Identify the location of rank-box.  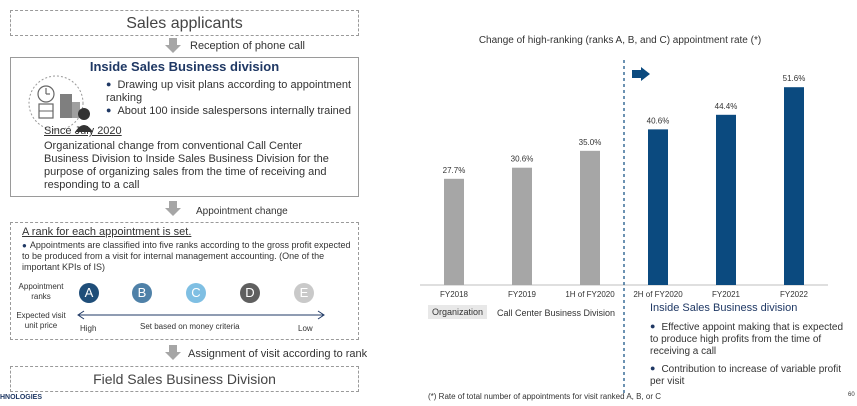
(184, 281).